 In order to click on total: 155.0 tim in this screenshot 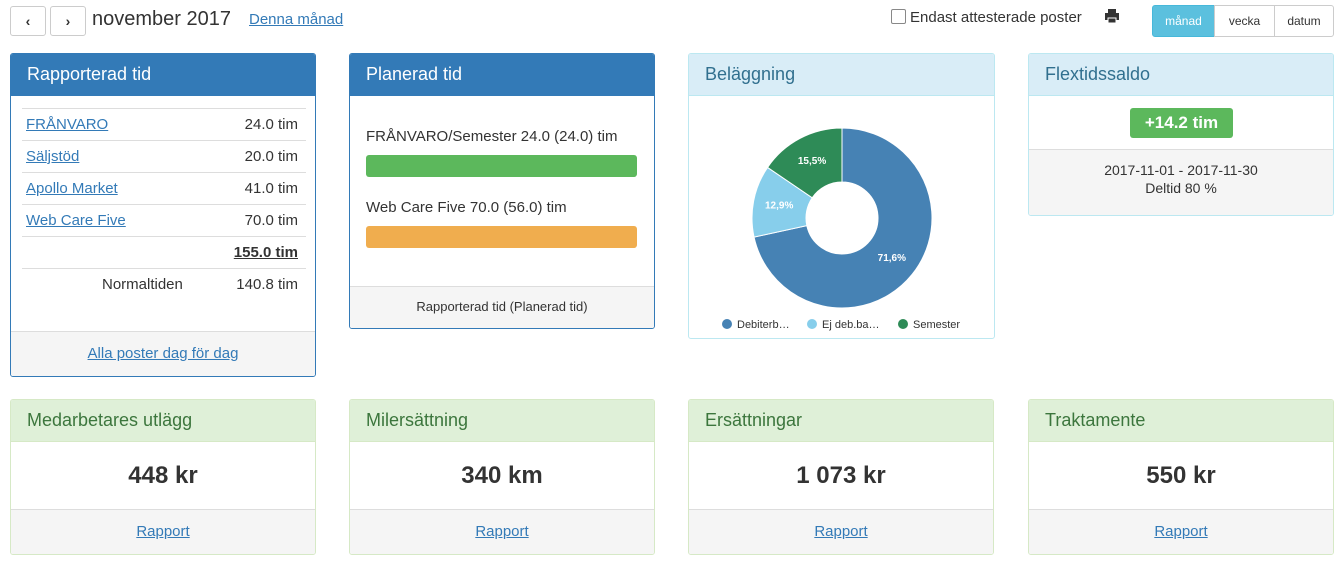, I will do `click(265, 252)`.